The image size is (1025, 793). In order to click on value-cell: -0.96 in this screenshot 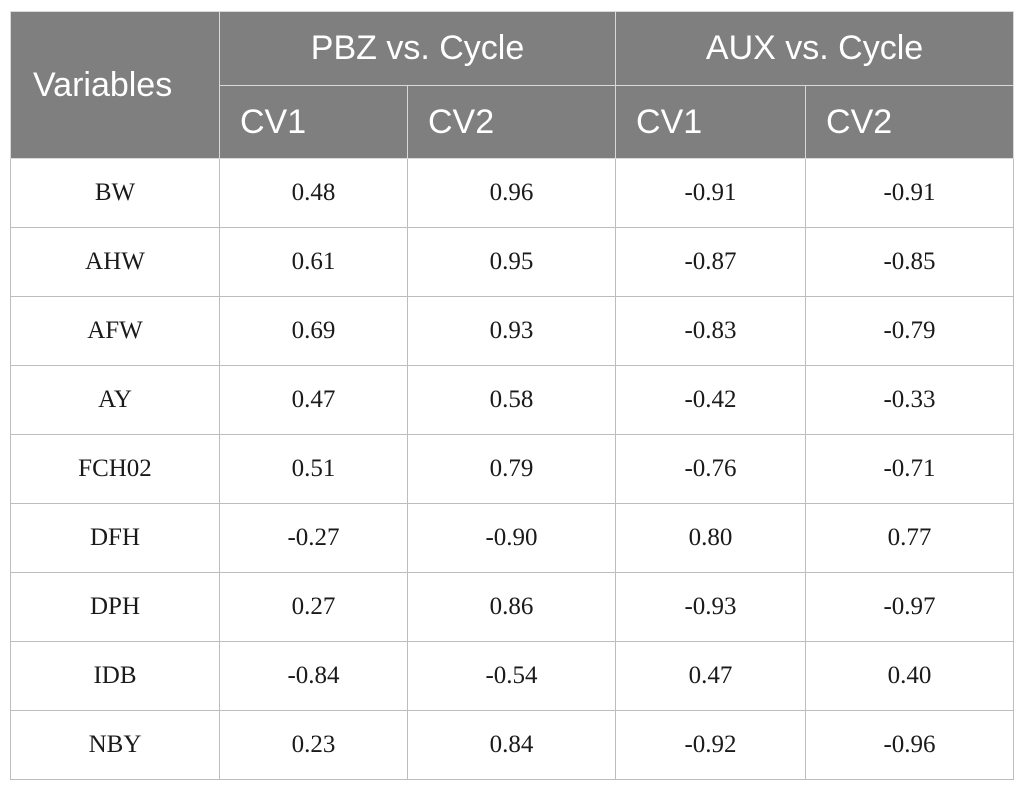, I will do `click(910, 745)`.